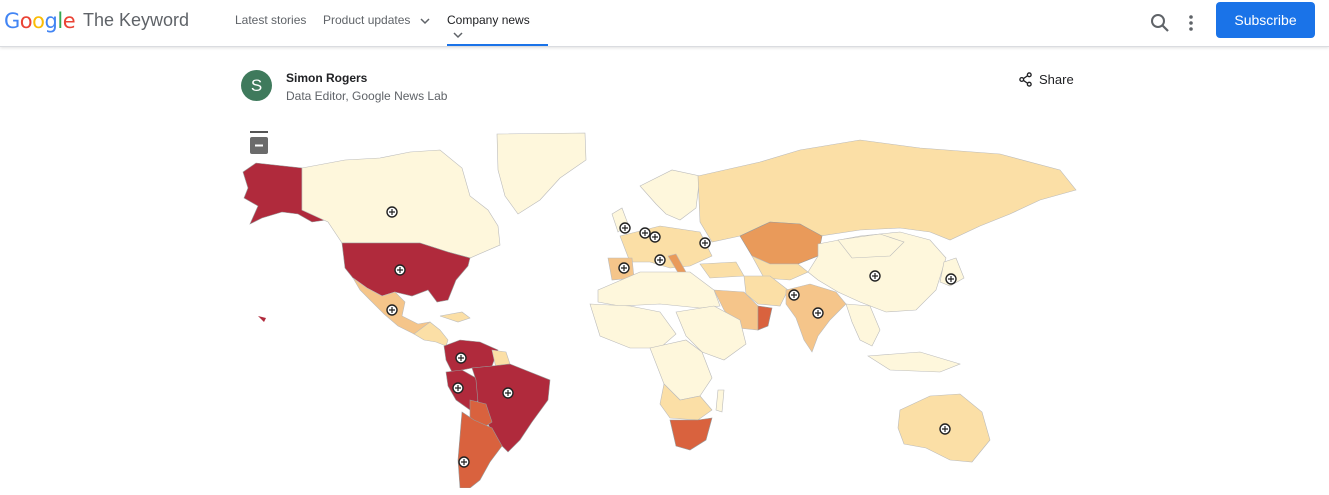 This screenshot has height=495, width=1329. I want to click on avatar: S, so click(256, 85).